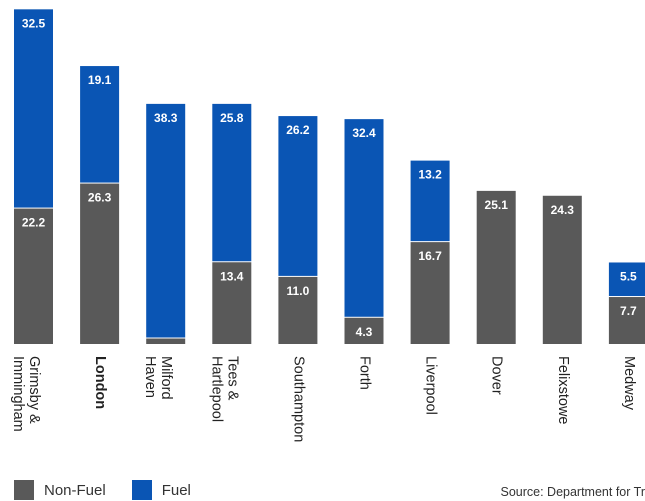  I want to click on data-label-non-fuel-london: 26.3, so click(100, 198).